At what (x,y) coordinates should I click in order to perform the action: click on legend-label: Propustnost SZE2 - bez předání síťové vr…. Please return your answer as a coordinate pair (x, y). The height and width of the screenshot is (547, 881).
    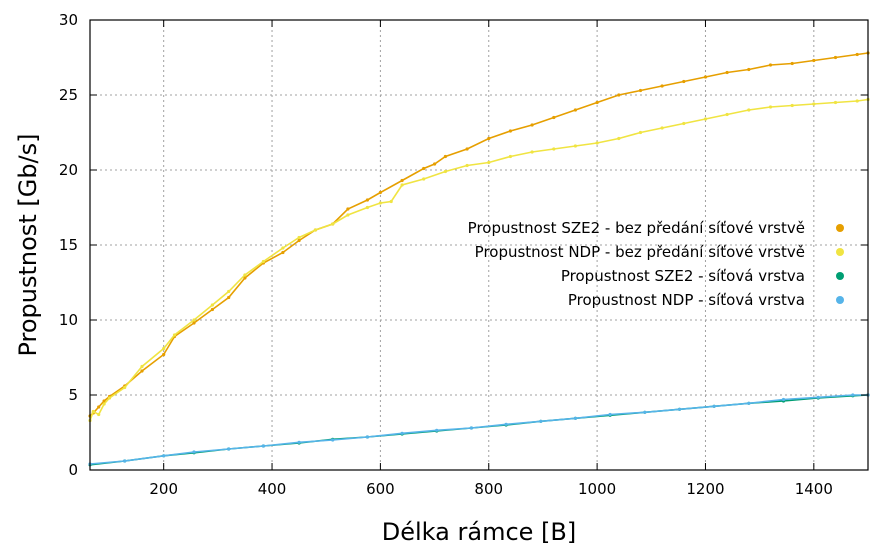
    Looking at the image, I should click on (636, 228).